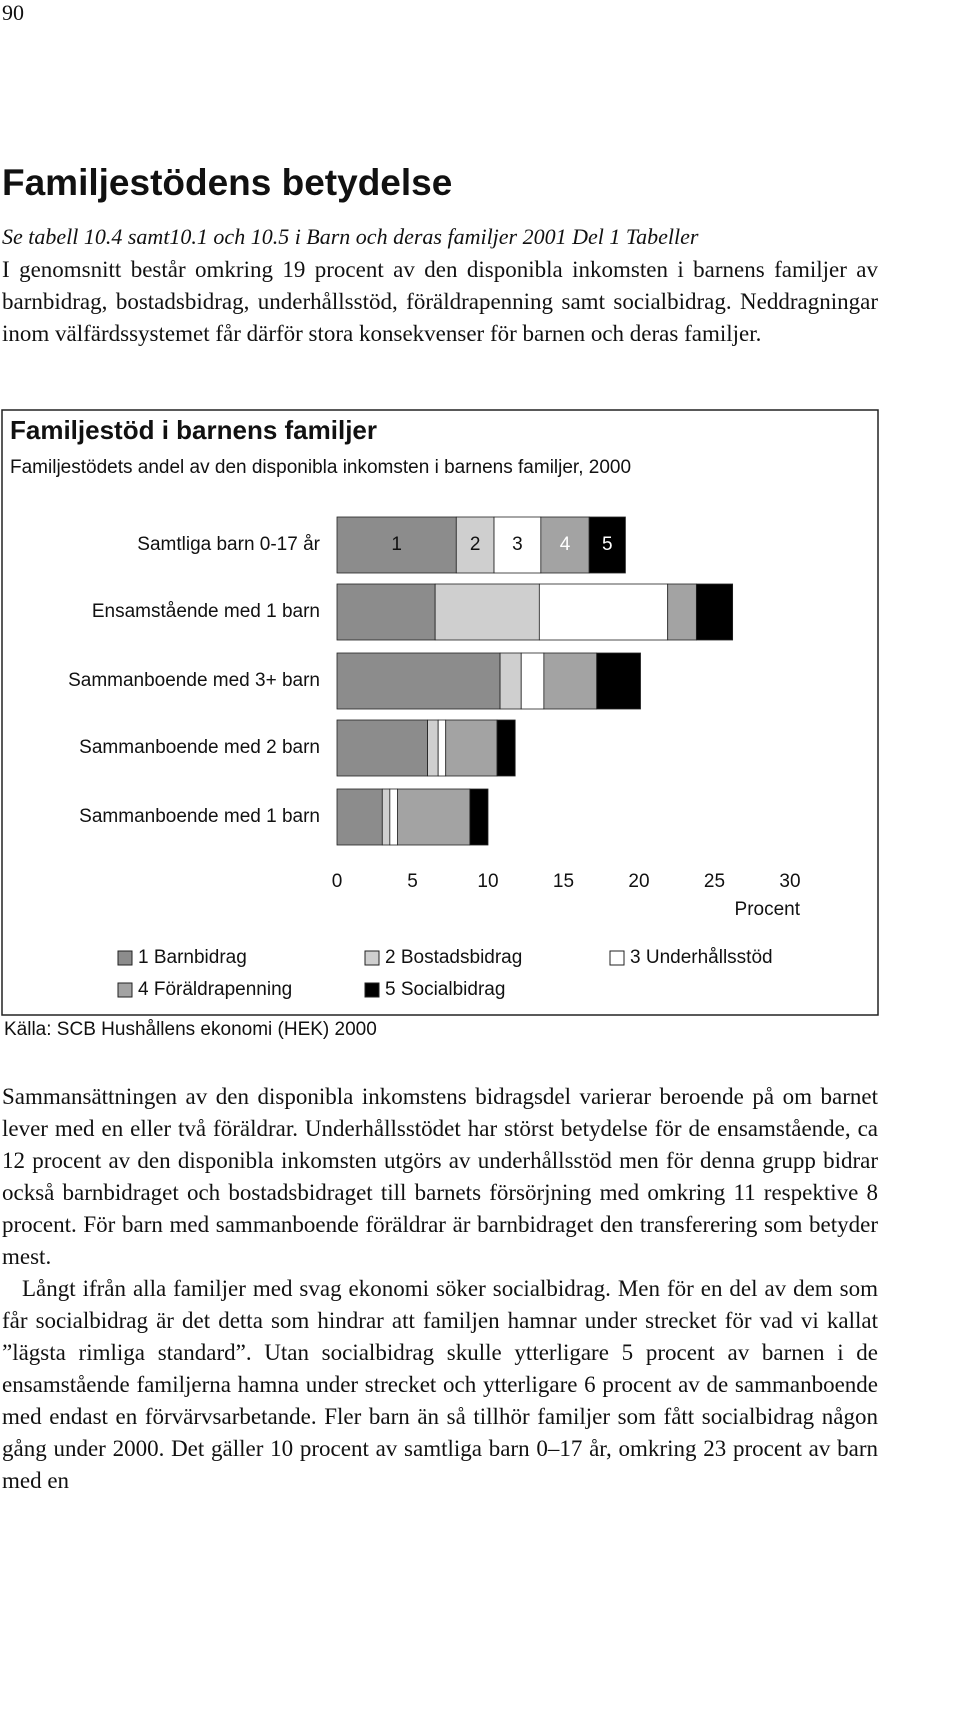 The width and height of the screenshot is (960, 1710). Describe the element at coordinates (487, 881) in the screenshot. I see `x-tick-label: 10` at that location.